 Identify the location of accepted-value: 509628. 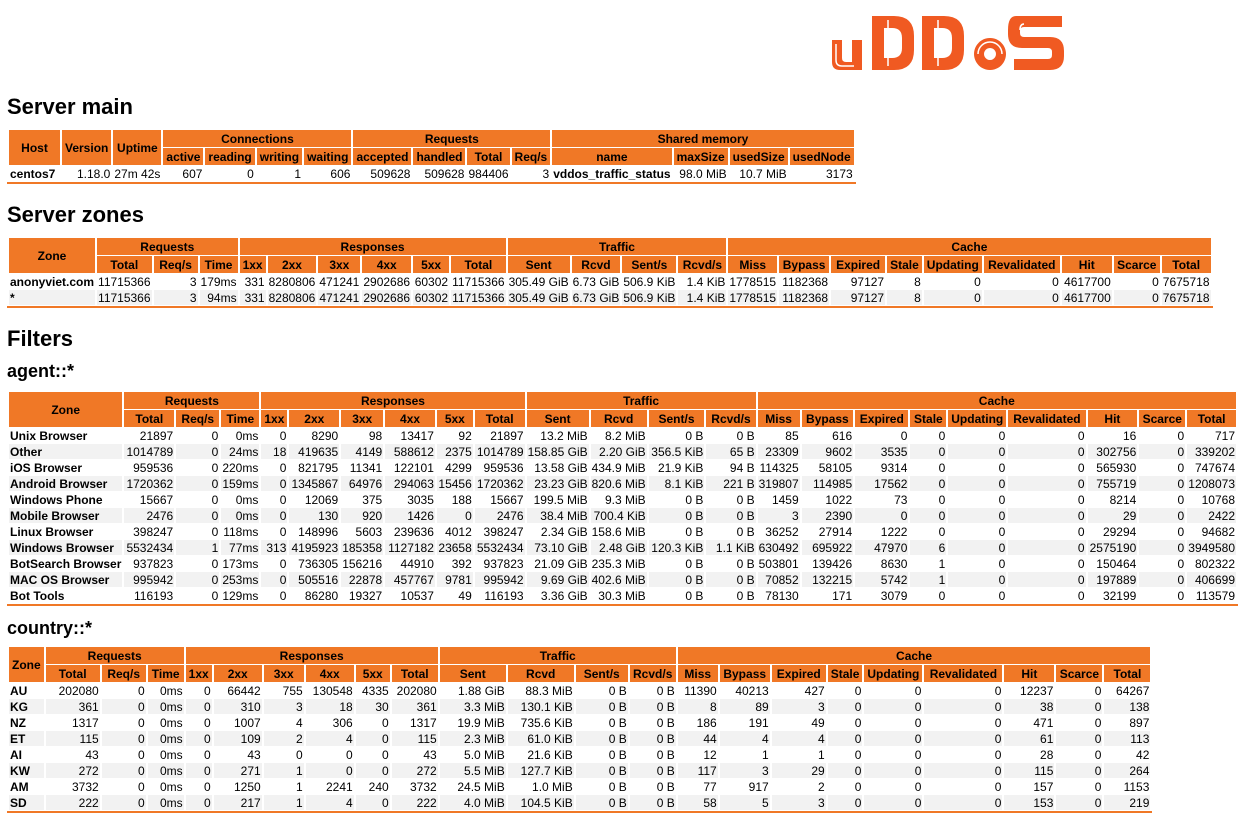
(390, 173).